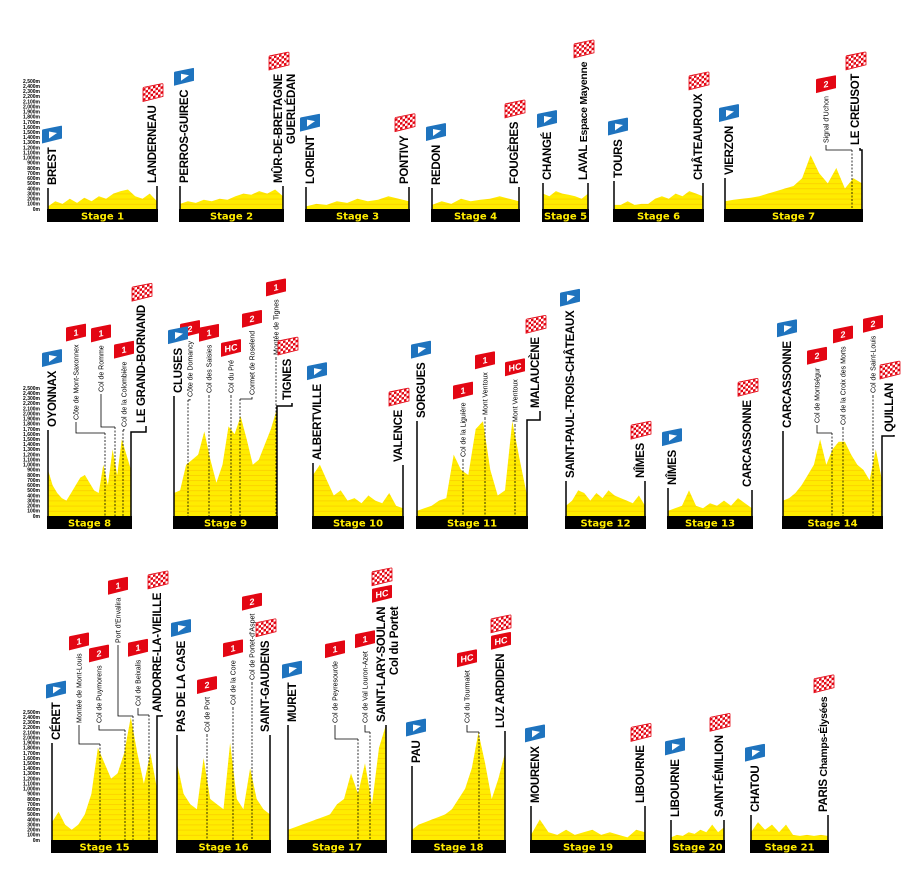  I want to click on start-town: MURET, so click(293, 702).